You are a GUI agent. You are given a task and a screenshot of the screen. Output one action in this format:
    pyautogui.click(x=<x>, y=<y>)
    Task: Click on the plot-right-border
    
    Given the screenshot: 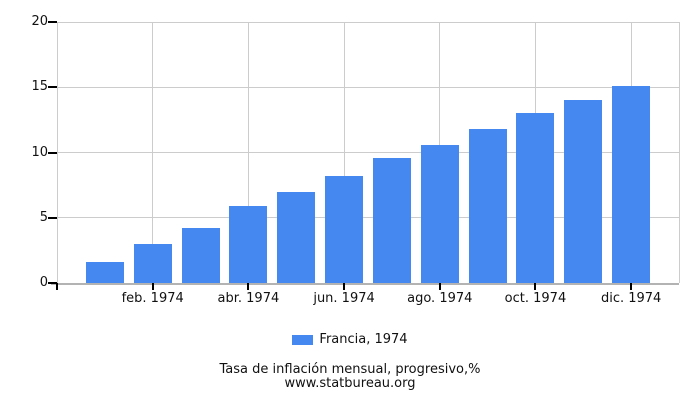 What is the action you would take?
    pyautogui.click(x=679, y=152)
    